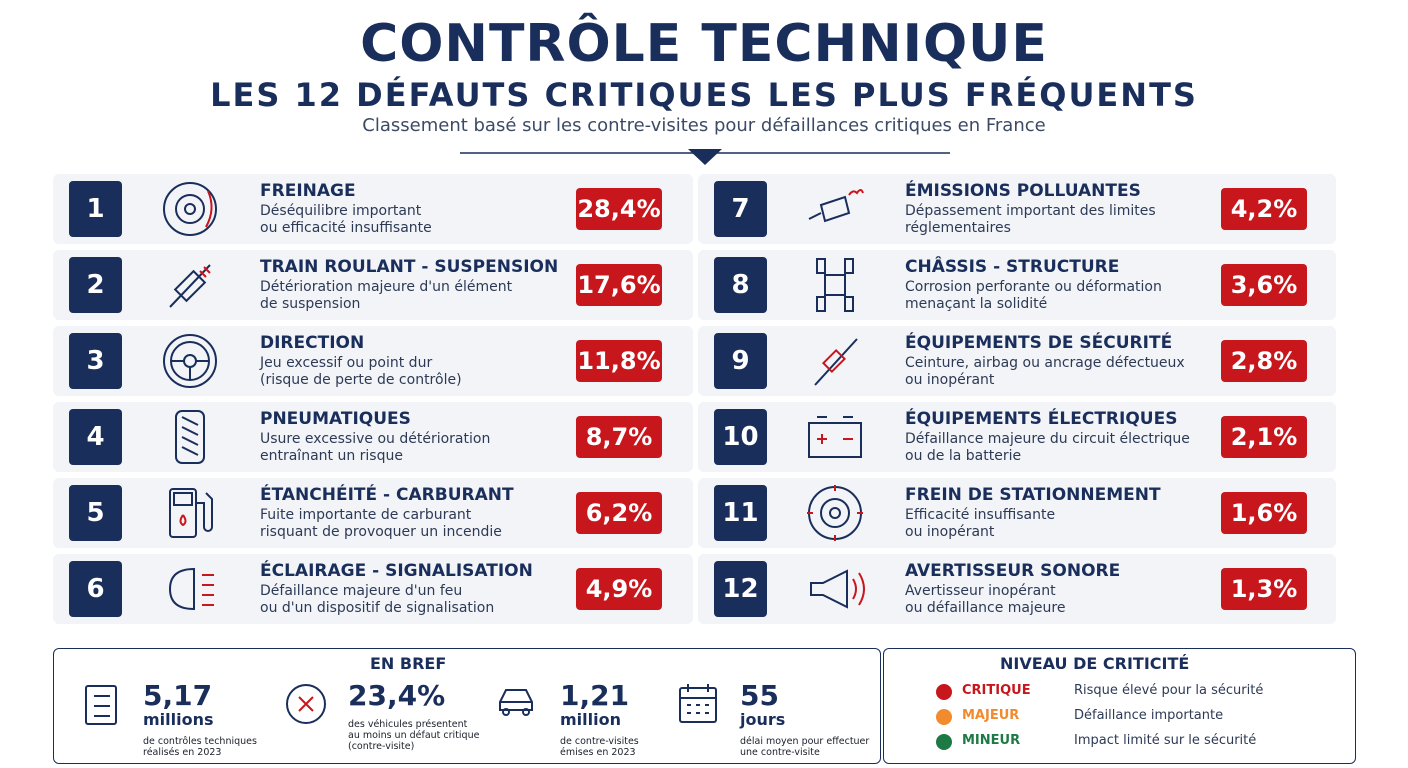  I want to click on item-title: PNEUMATIQUES, so click(335, 419).